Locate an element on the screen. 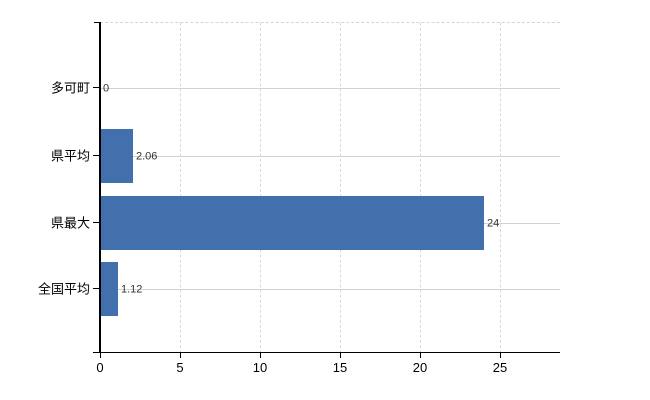 This screenshot has height=400, width=650. bar-value-label: 1.12 is located at coordinates (132, 289).